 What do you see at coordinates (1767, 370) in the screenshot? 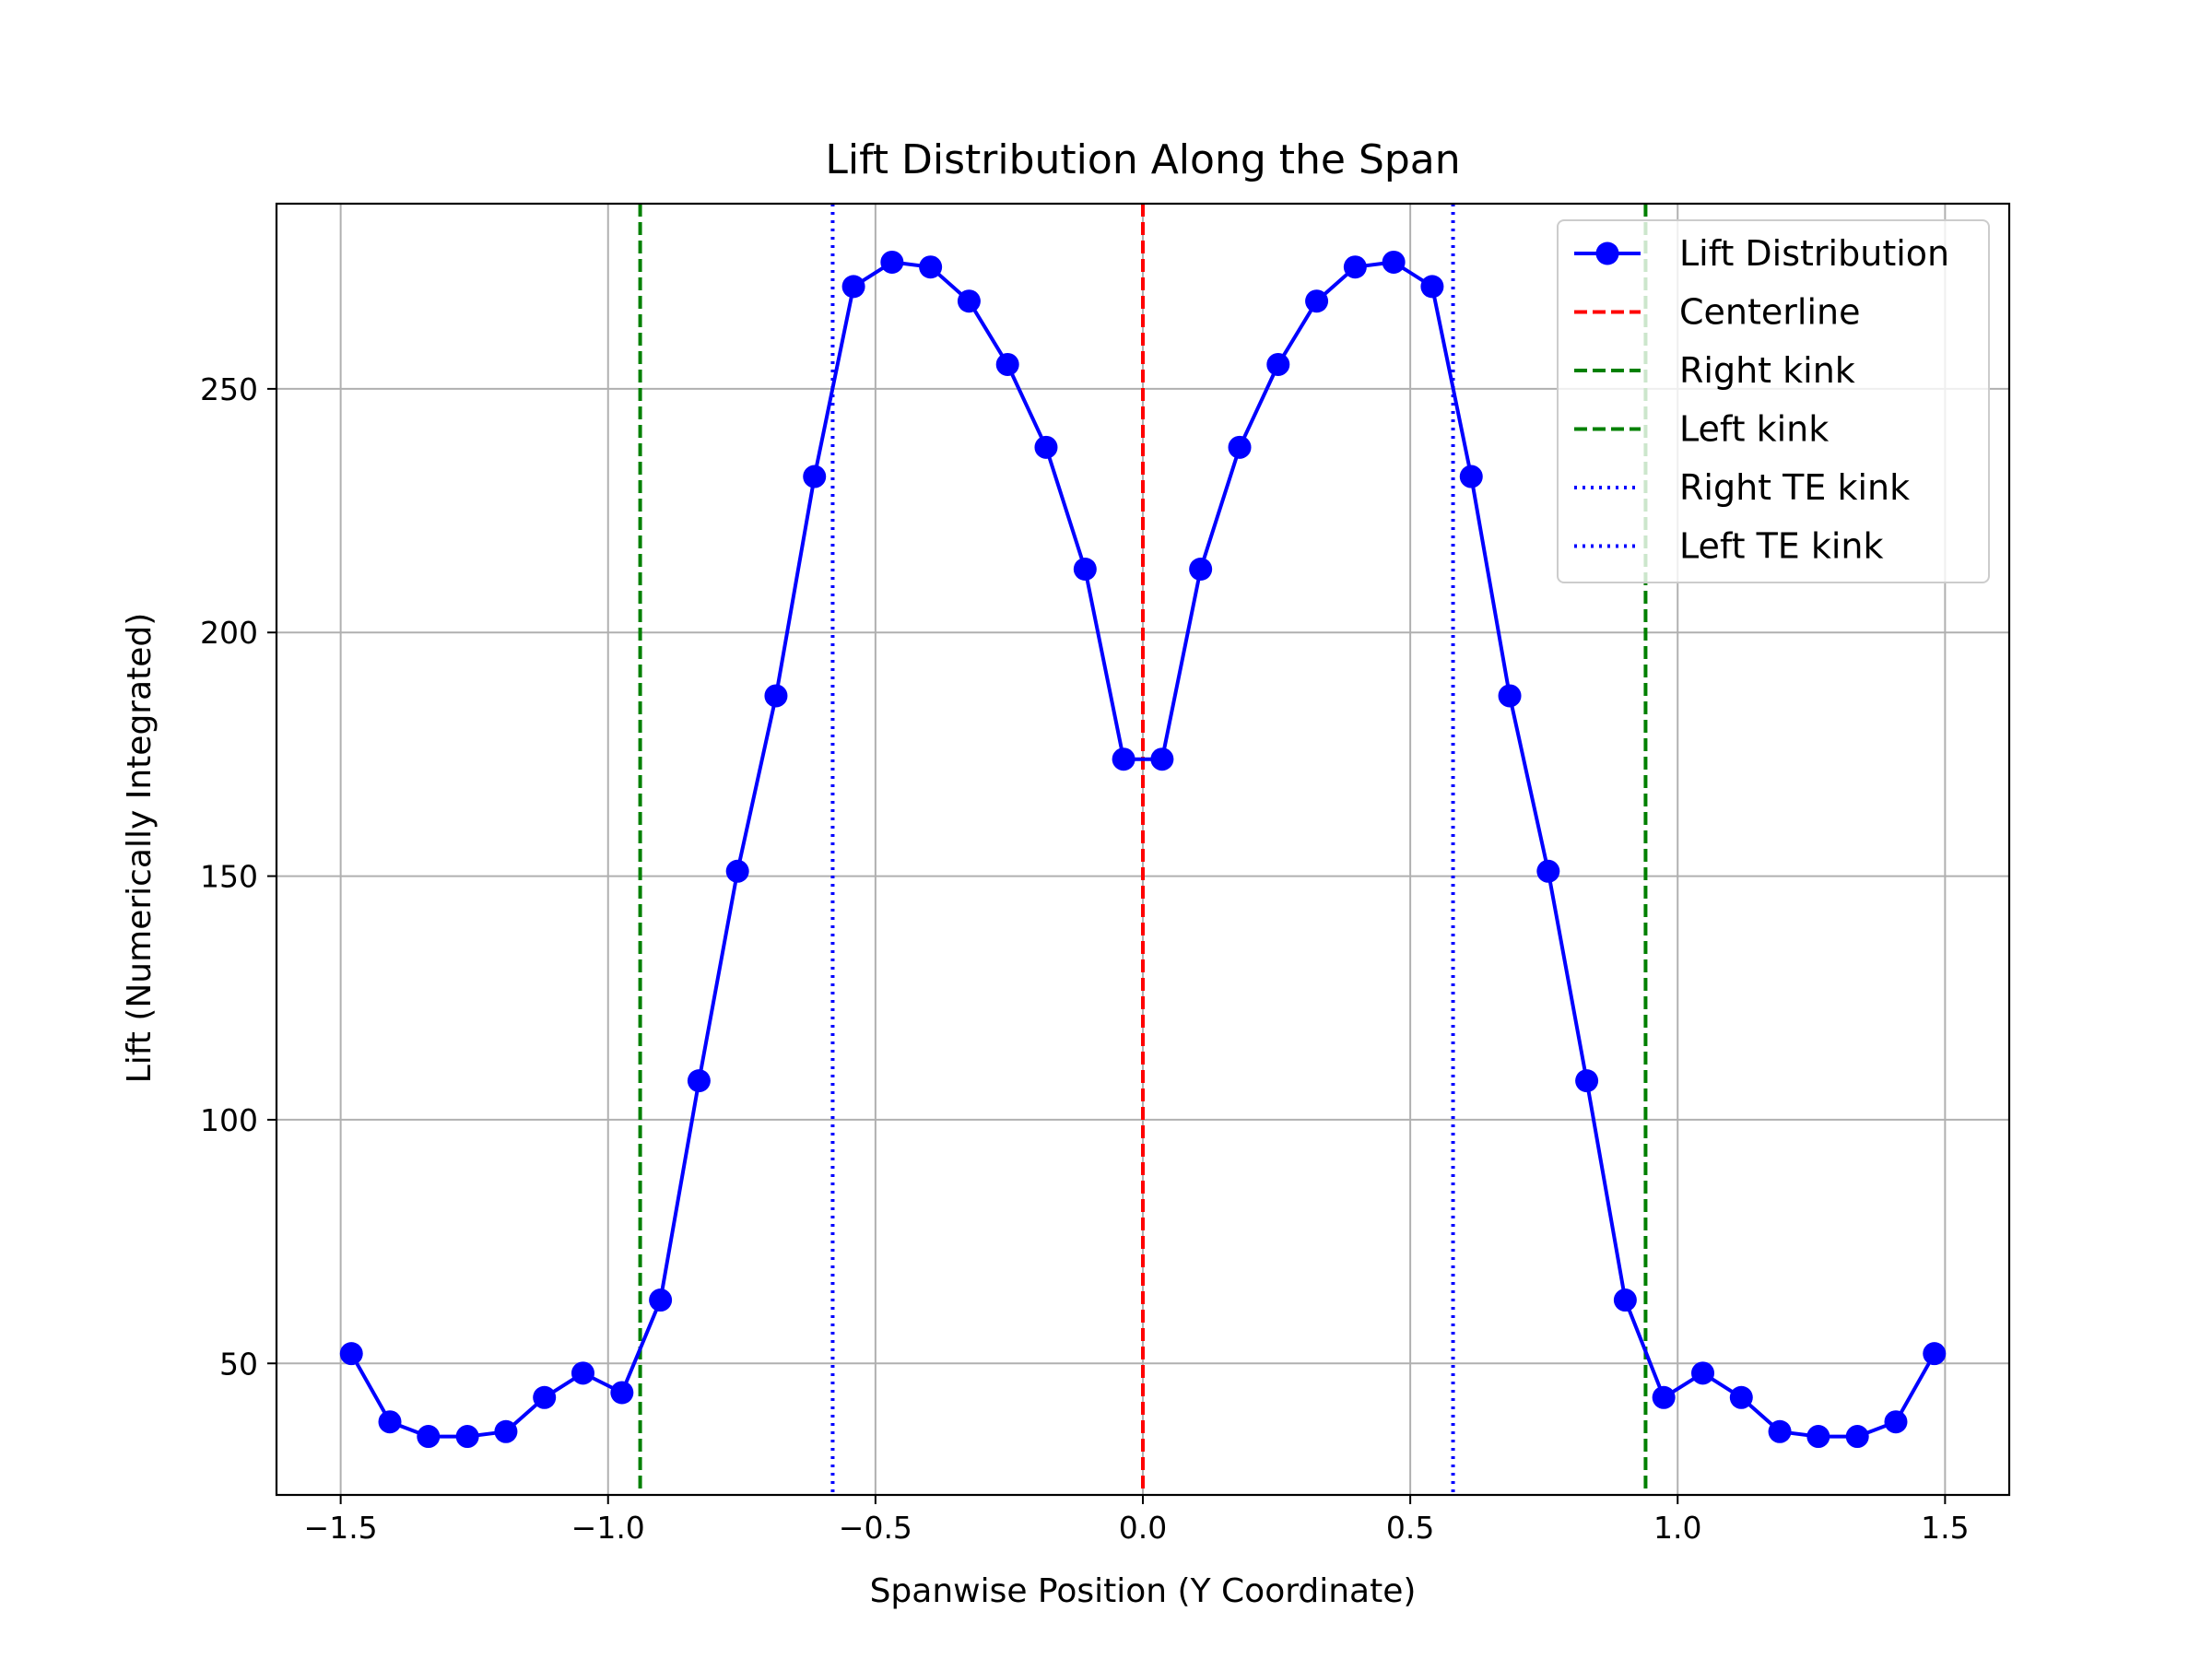
I see `legend-label: Right kink` at bounding box center [1767, 370].